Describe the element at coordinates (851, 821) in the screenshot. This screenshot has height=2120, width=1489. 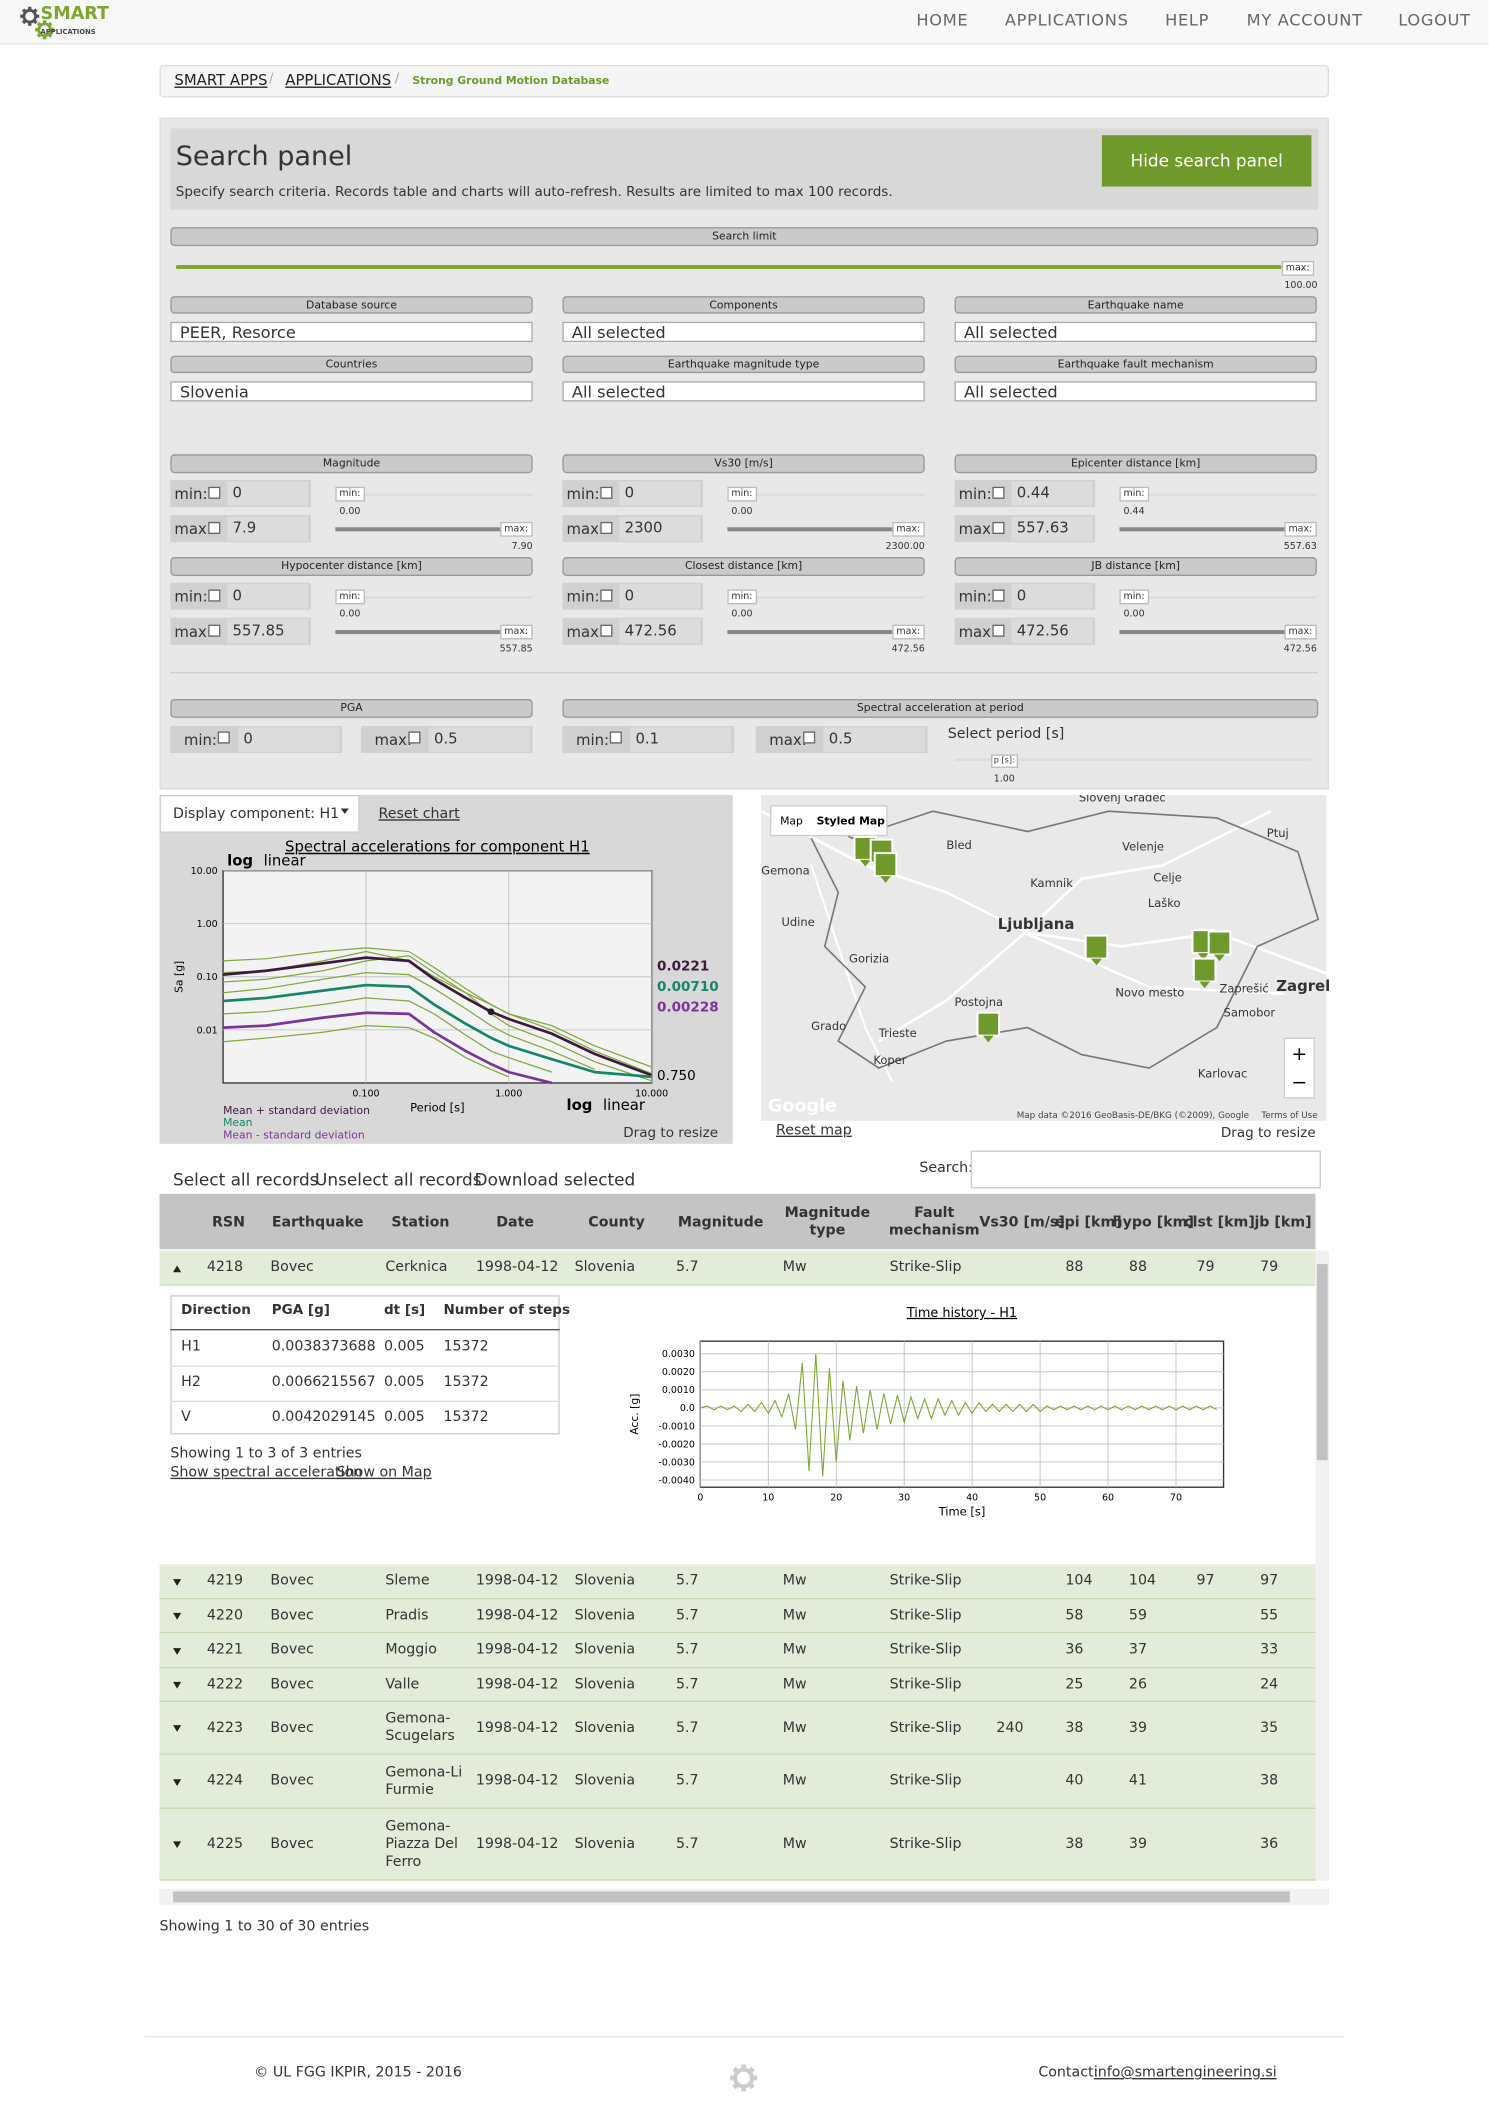
I see `map-tab: Styled Map` at that location.